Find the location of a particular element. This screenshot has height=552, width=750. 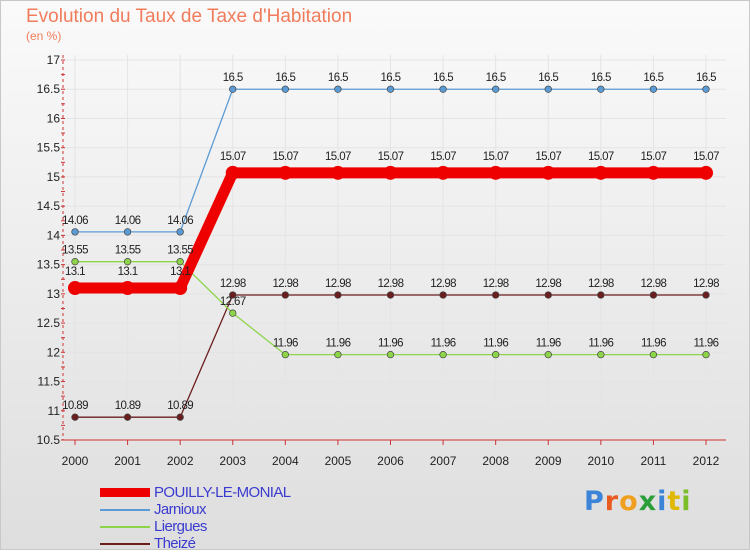

data-label: 13.1 is located at coordinates (128, 272).